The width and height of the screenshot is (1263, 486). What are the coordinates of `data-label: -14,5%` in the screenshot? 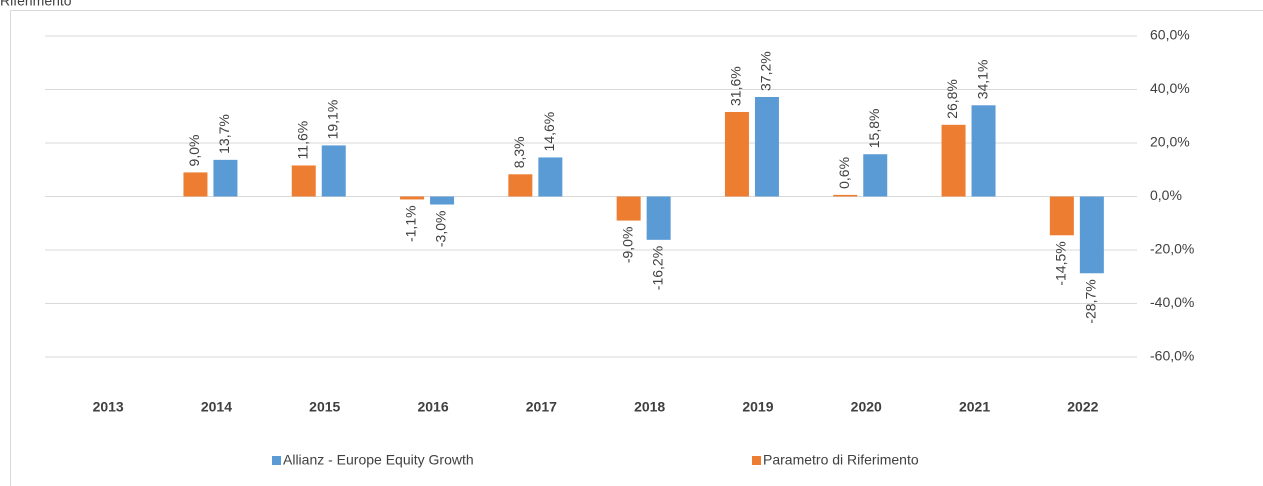 It's located at (1061, 263).